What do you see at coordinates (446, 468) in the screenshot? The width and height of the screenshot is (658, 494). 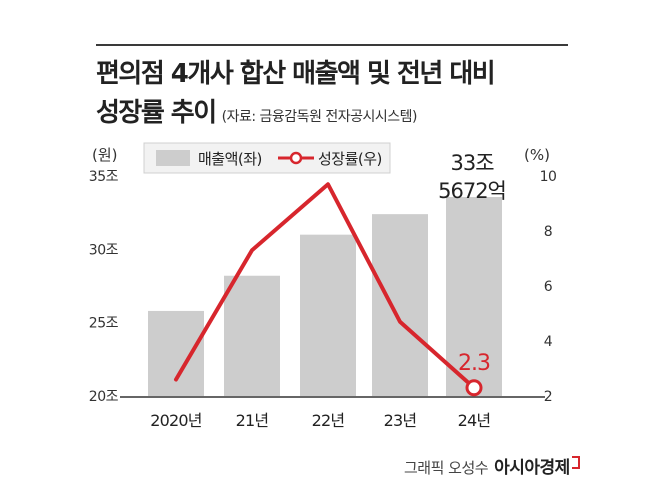 I see `credit-text: 그래픽 오성수` at bounding box center [446, 468].